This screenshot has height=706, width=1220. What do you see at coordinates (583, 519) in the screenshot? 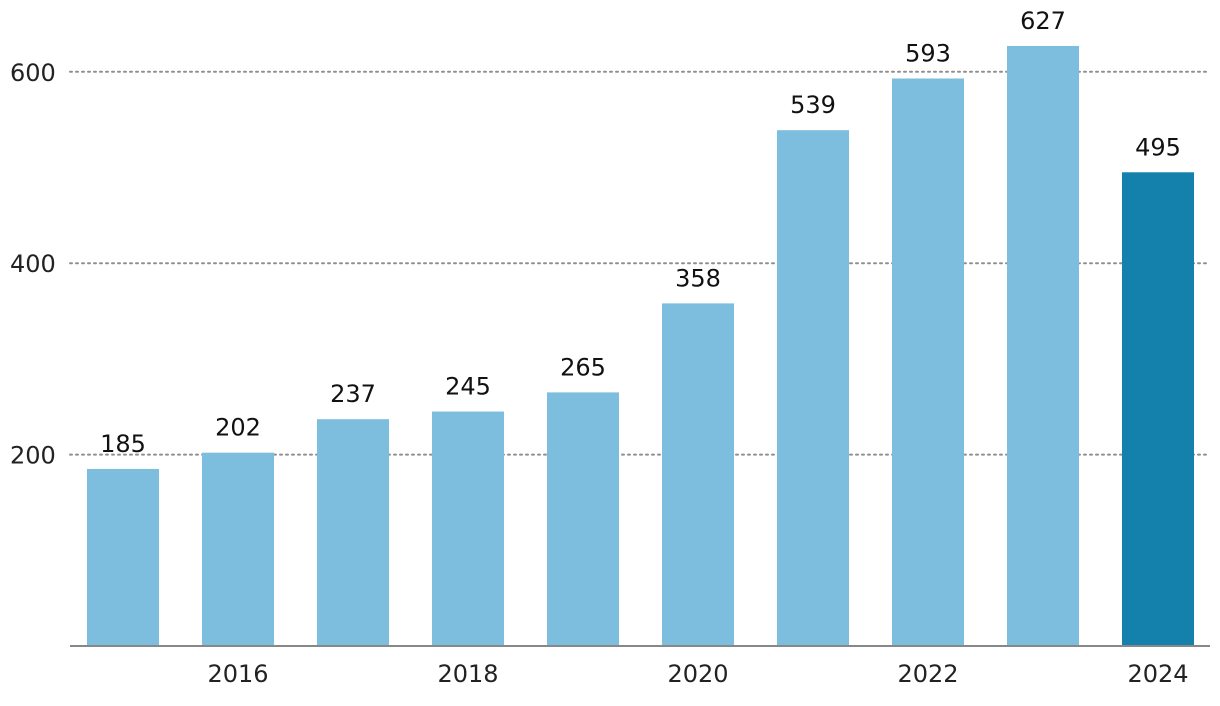
I see `bar-2019` at bounding box center [583, 519].